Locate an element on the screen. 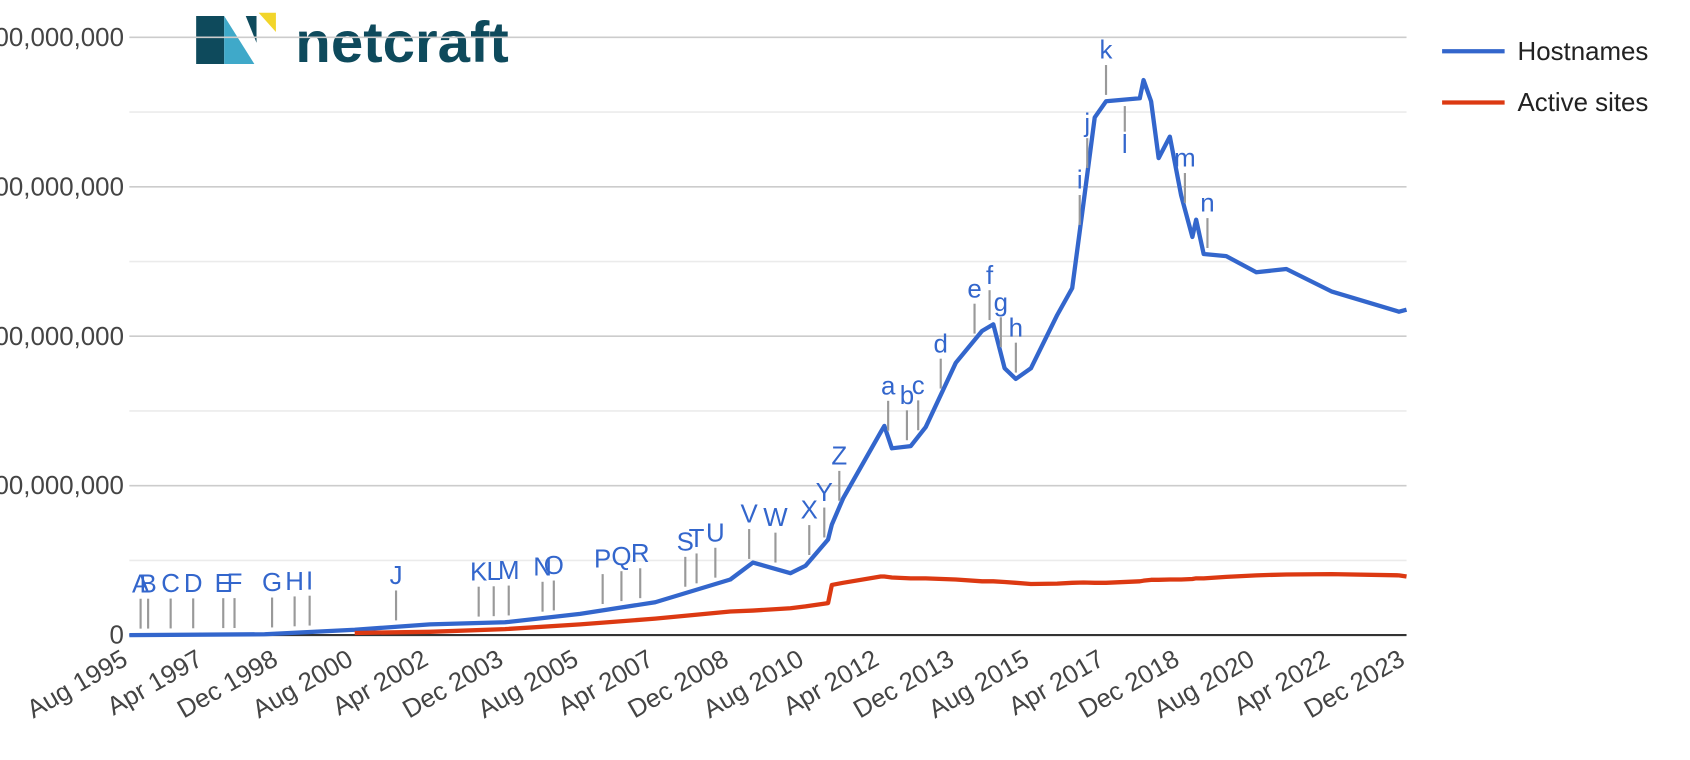  annotation-label: H is located at coordinates (294, 582).